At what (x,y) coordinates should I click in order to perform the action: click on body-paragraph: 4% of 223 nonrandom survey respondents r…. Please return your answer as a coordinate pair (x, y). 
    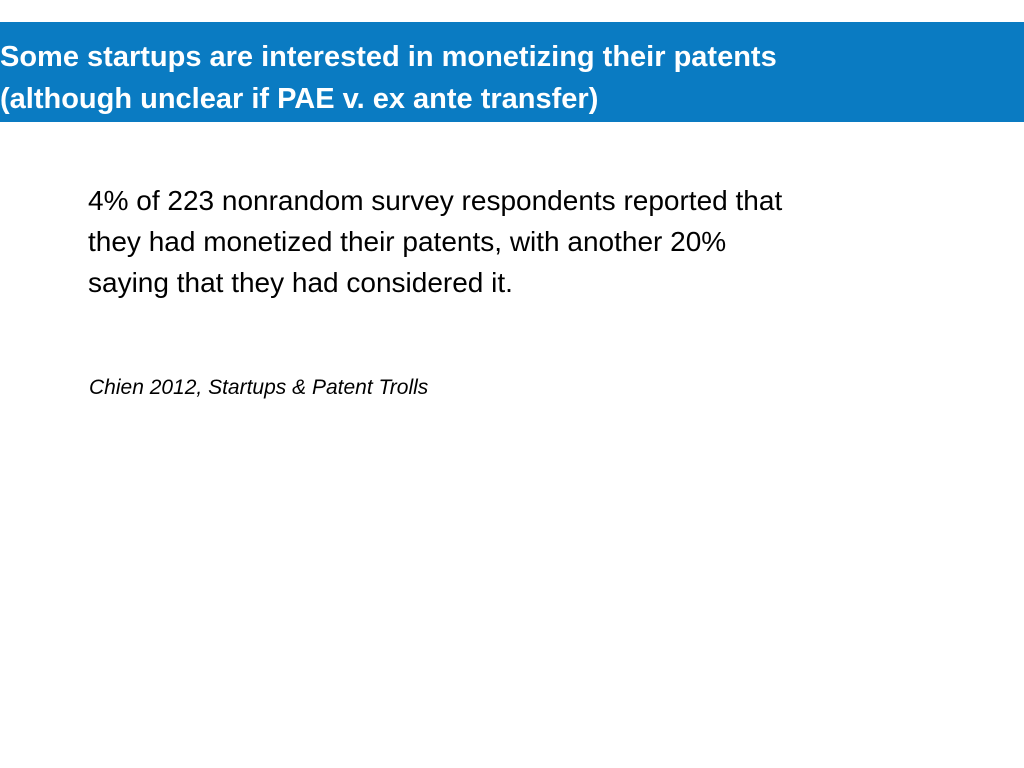
    Looking at the image, I should click on (528, 241).